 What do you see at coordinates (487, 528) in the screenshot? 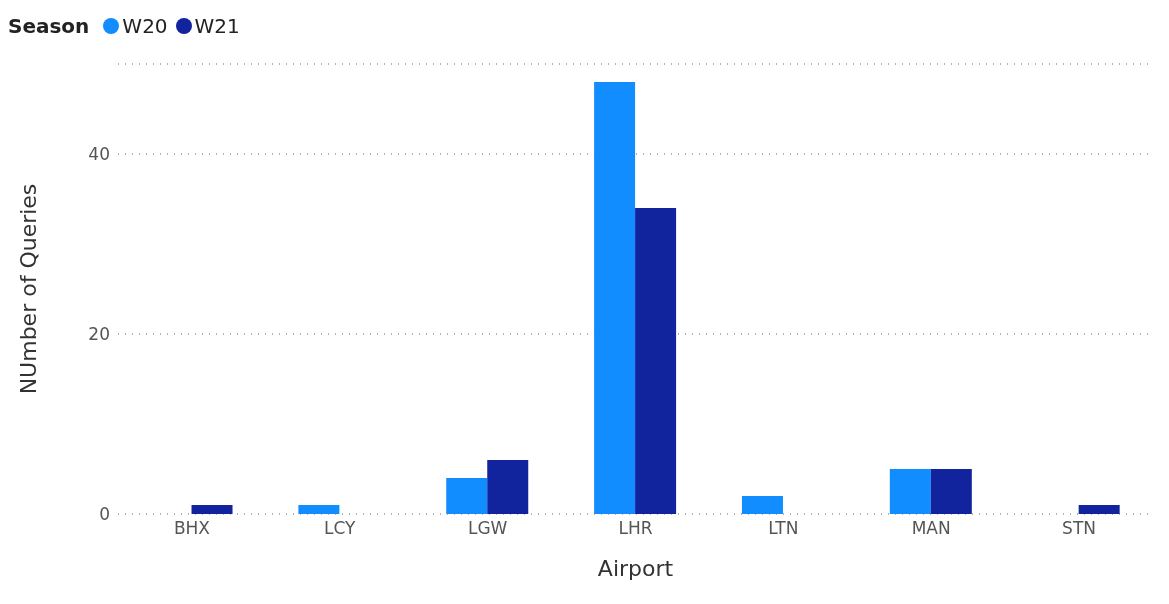
I see `x-tick-label: LGW` at bounding box center [487, 528].